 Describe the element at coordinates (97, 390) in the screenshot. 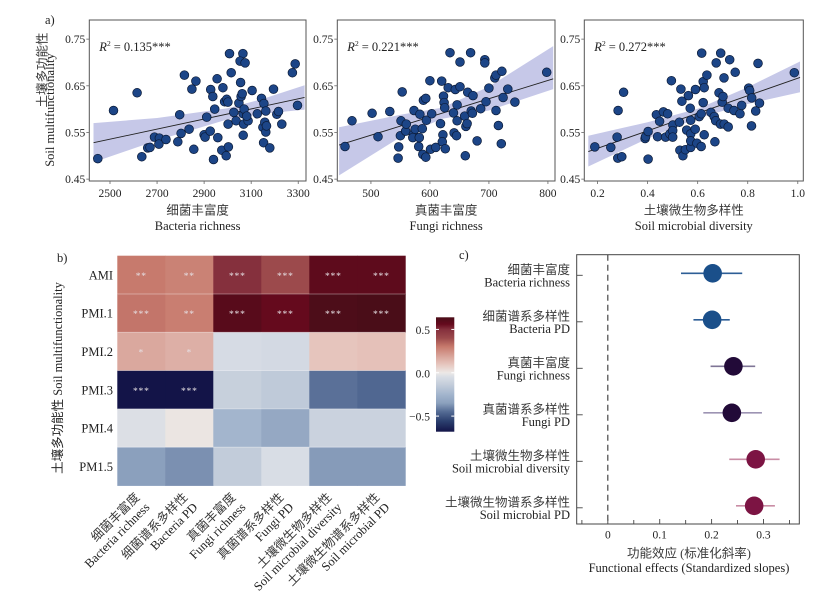

I see `row-label: PMI.3` at that location.